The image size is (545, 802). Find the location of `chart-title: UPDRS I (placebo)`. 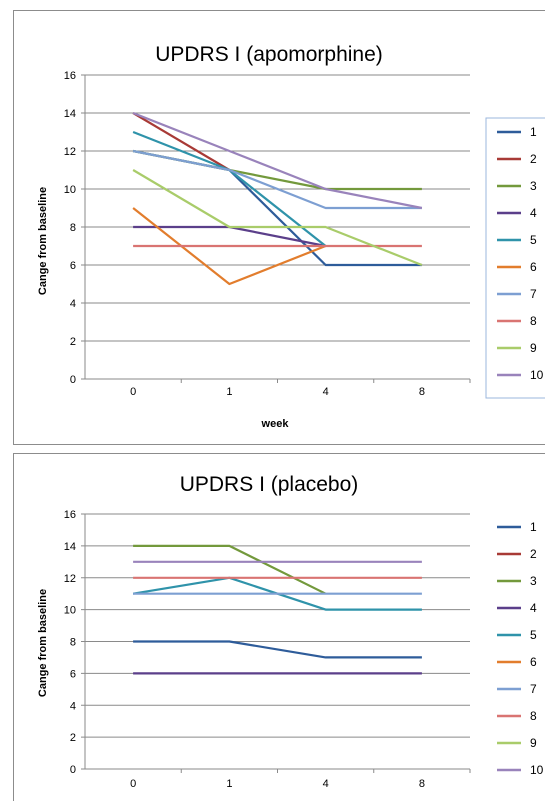

chart-title: UPDRS I (placebo) is located at coordinates (269, 484).